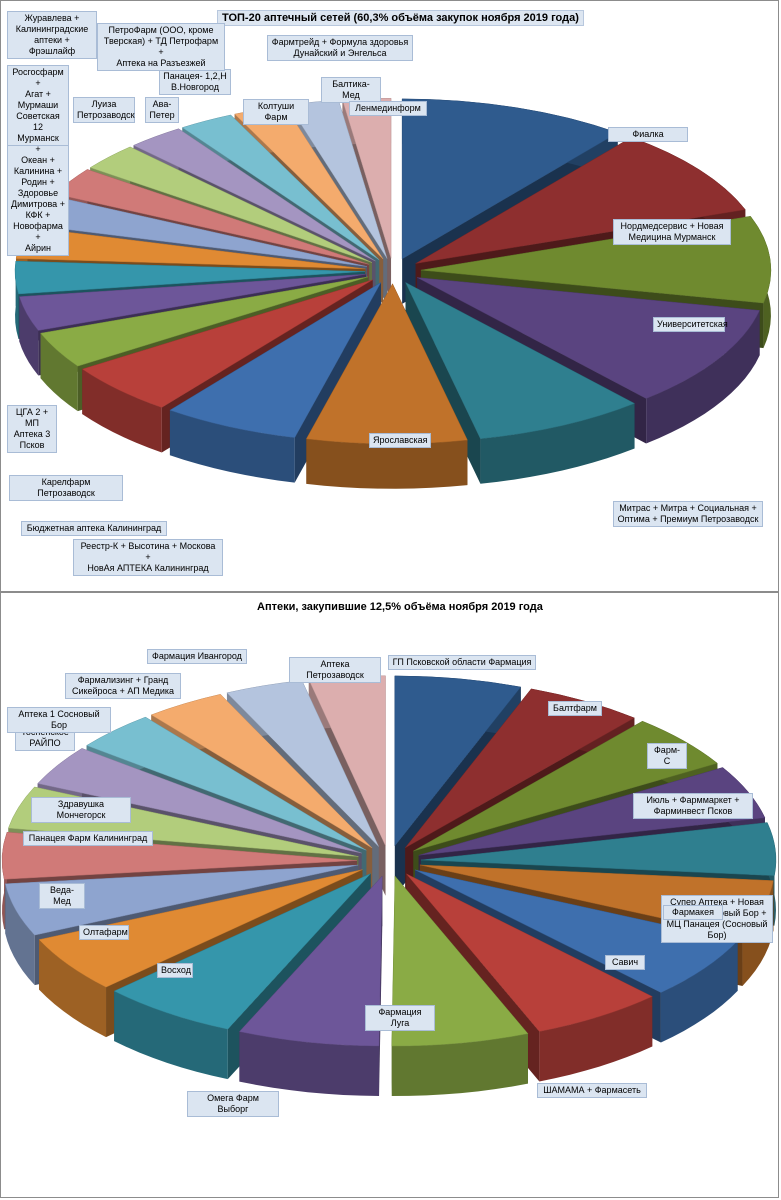 Image resolution: width=781 pixels, height=1200 pixels. I want to click on slice-label: Колтуши Фарм, so click(276, 112).